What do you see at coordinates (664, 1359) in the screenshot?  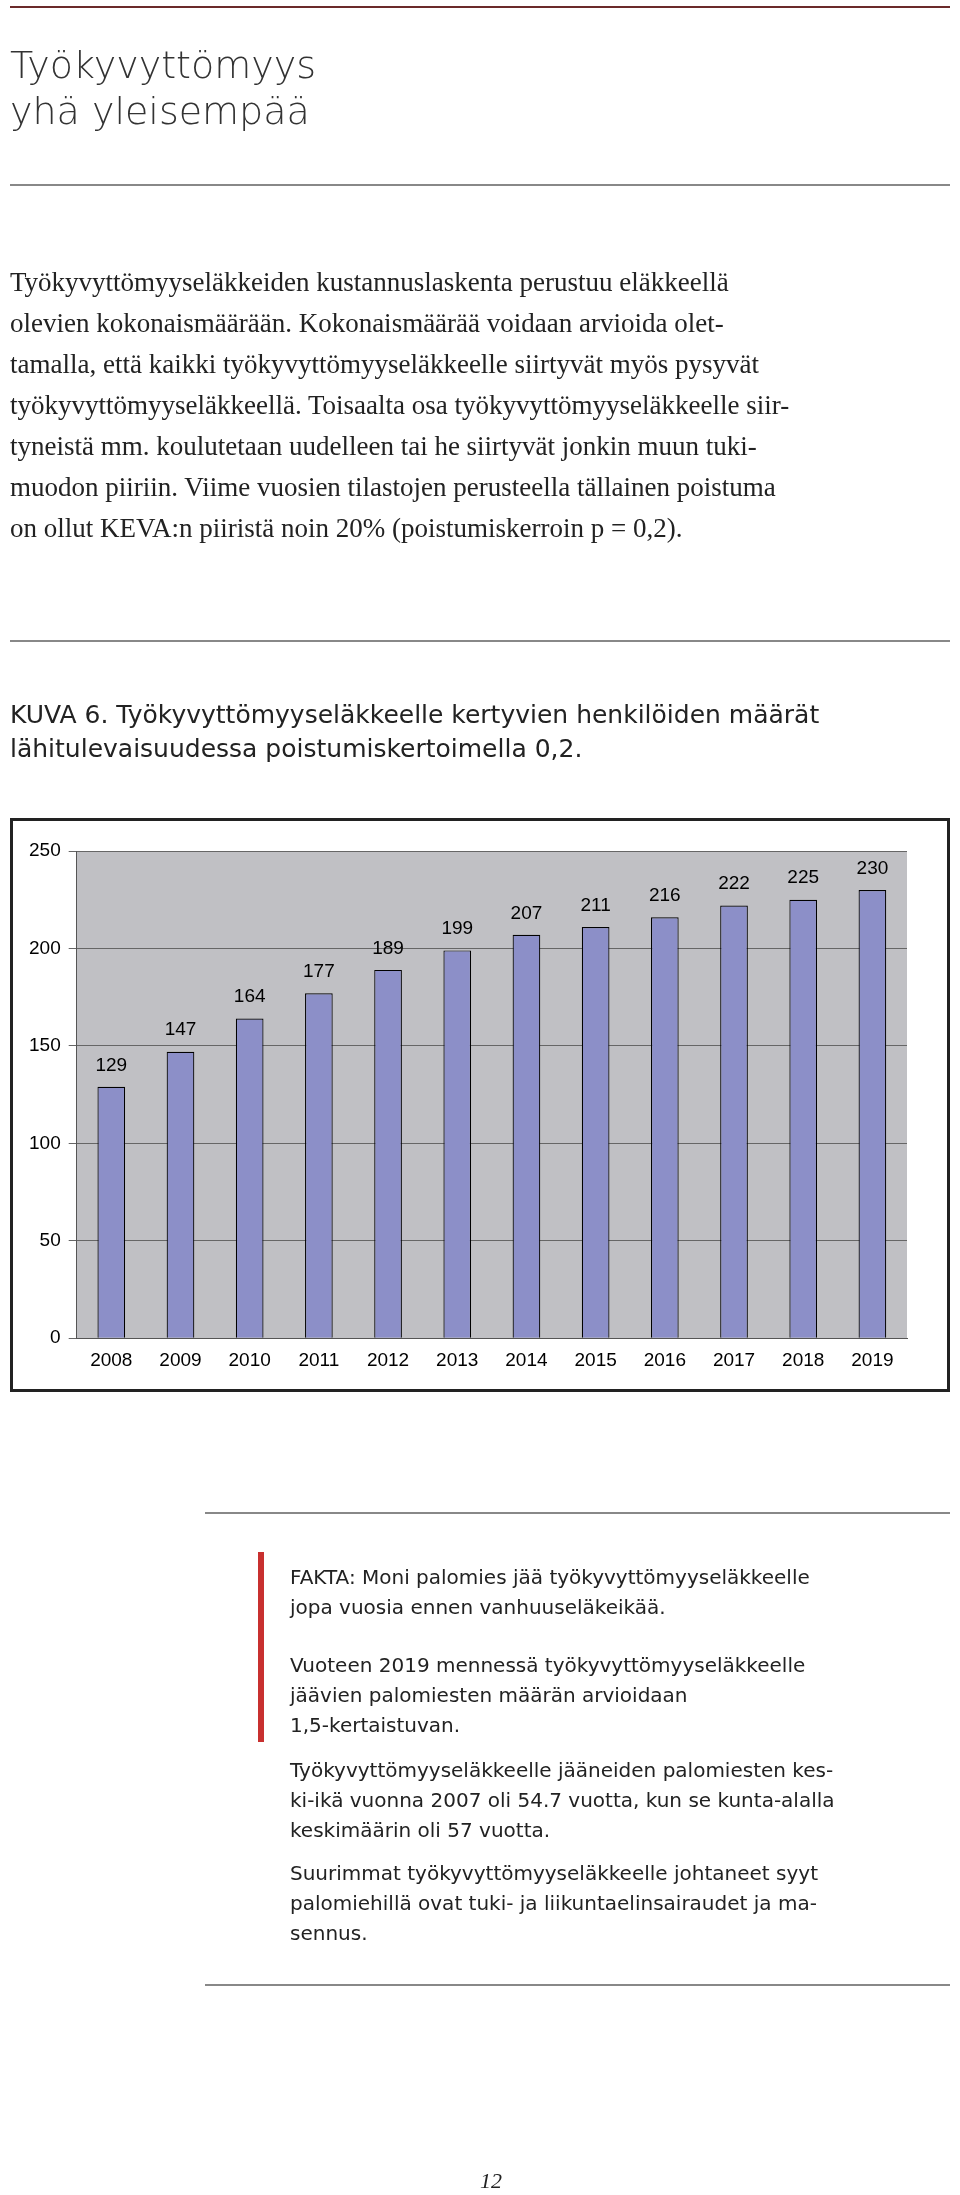 I see `x-tick-label: 2016` at bounding box center [664, 1359].